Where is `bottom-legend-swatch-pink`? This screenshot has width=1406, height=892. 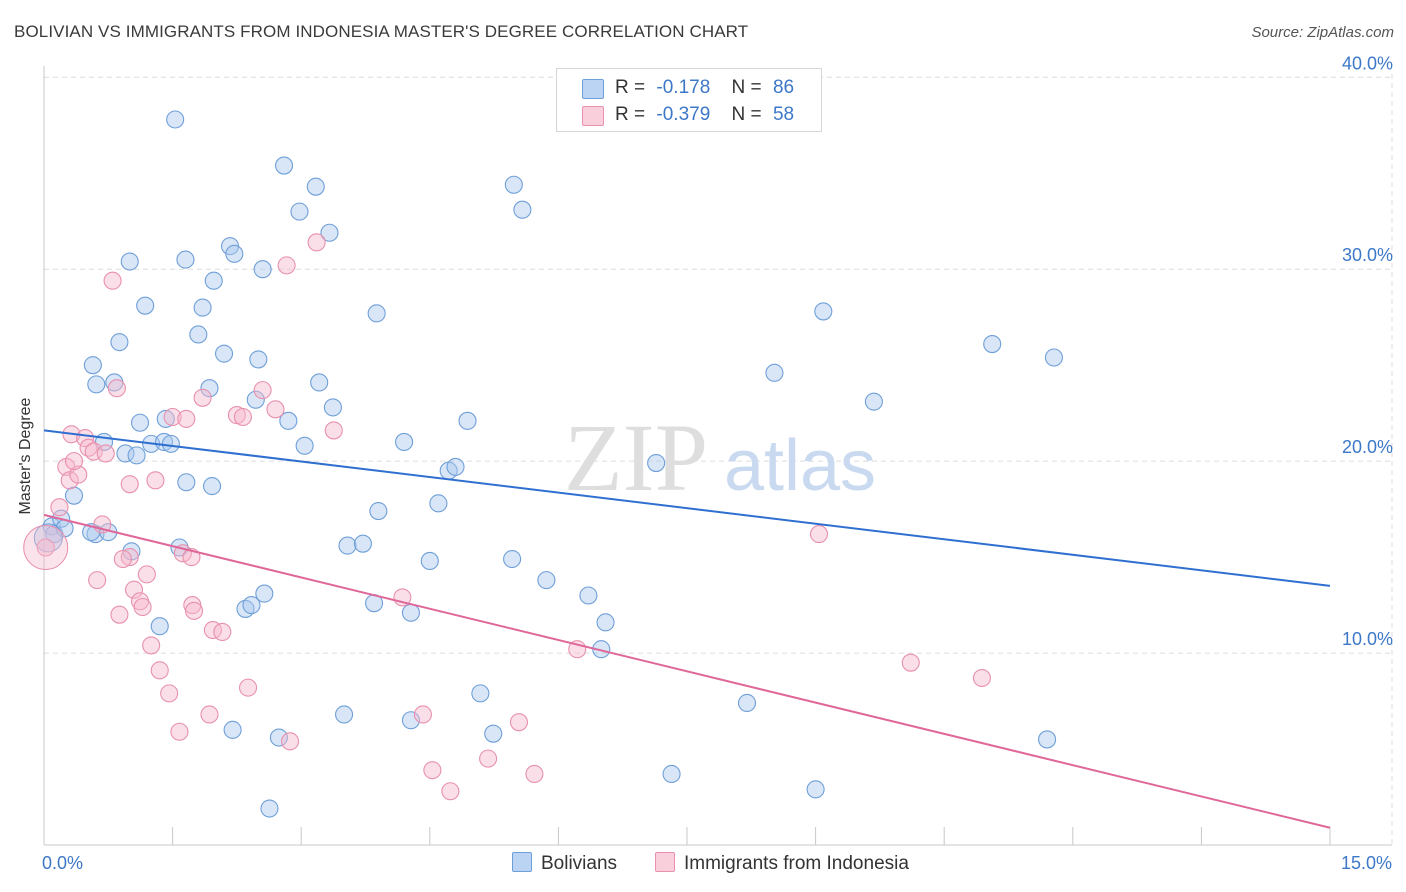 bottom-legend-swatch-pink is located at coordinates (665, 862).